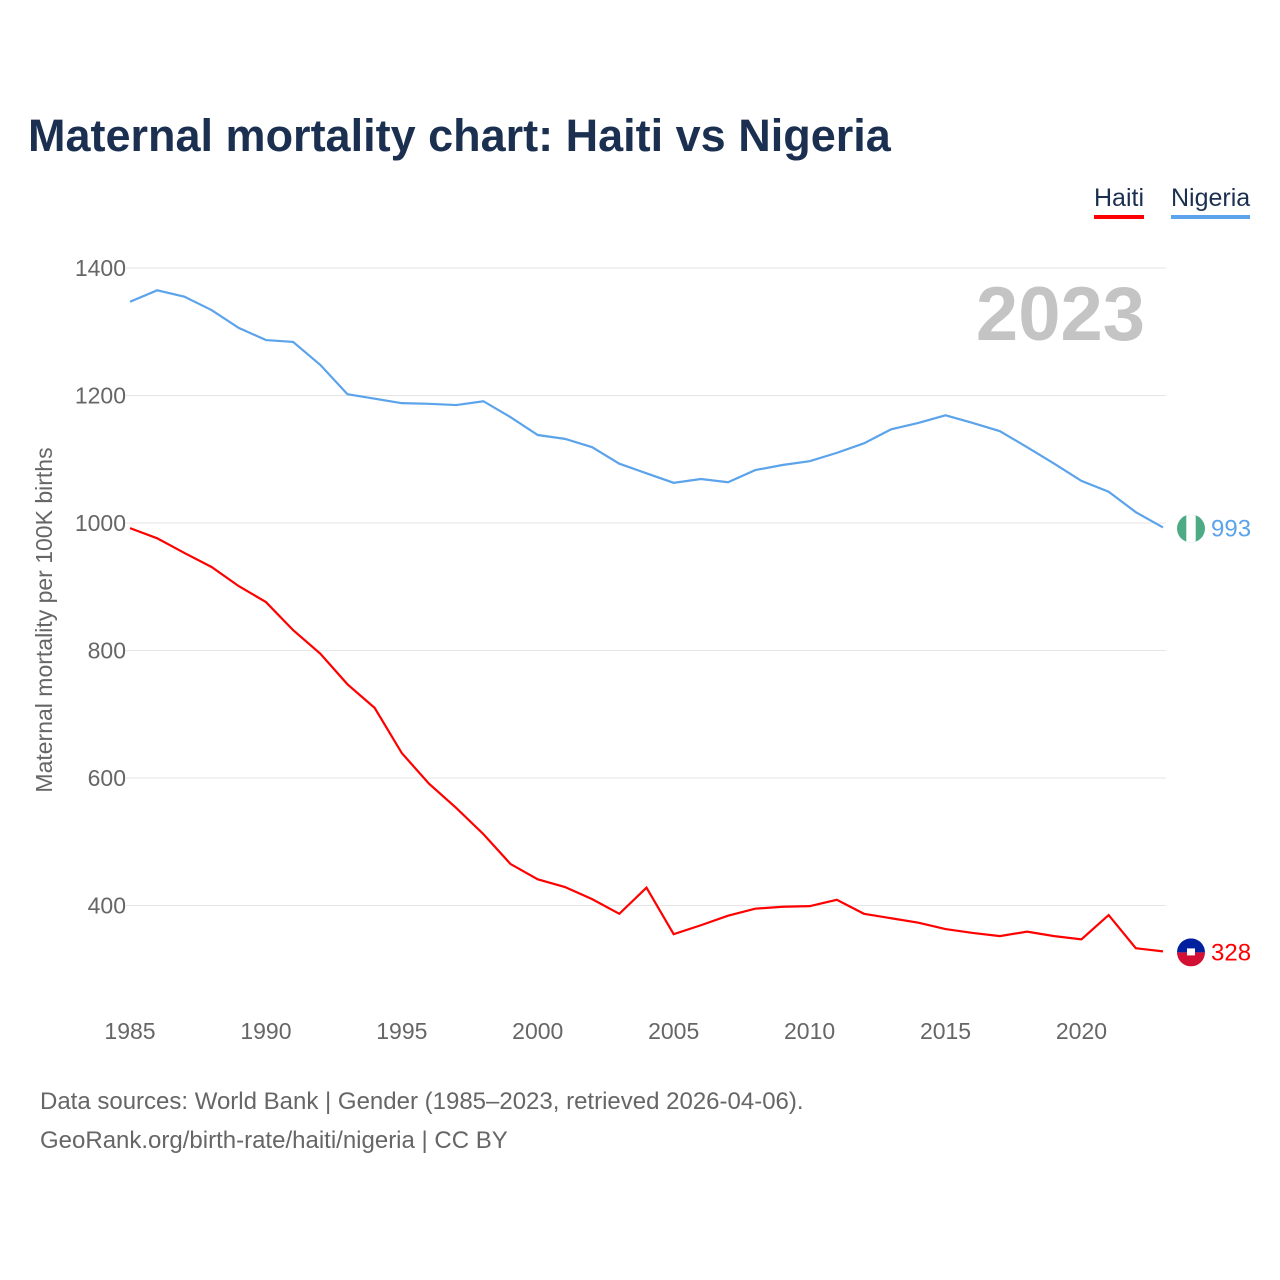  I want to click on y-axis-label: Maternal mortality per 100K births, so click(44, 619).